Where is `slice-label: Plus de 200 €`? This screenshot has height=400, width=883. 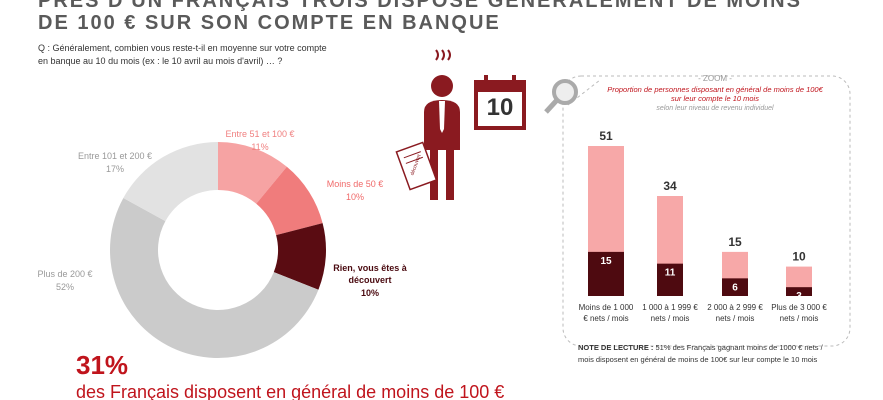 slice-label: Plus de 200 € is located at coordinates (65, 274).